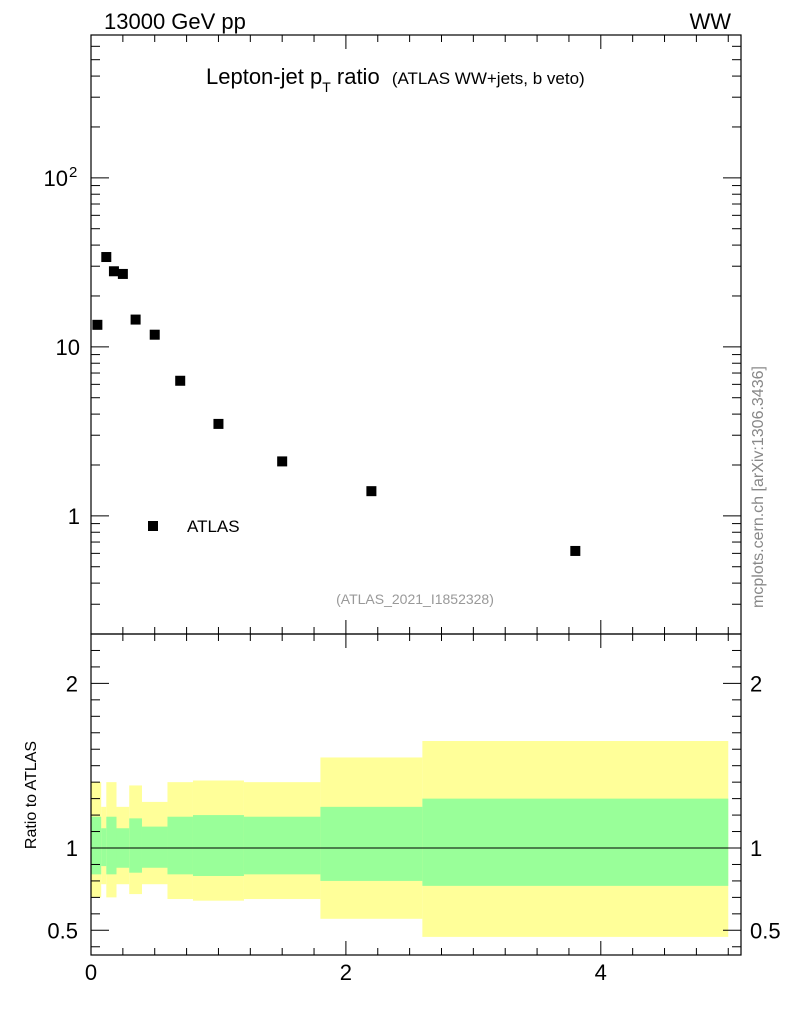 This screenshot has width=786, height=1024. Describe the element at coordinates (91, 972) in the screenshot. I see `x-tick-label: 0` at that location.